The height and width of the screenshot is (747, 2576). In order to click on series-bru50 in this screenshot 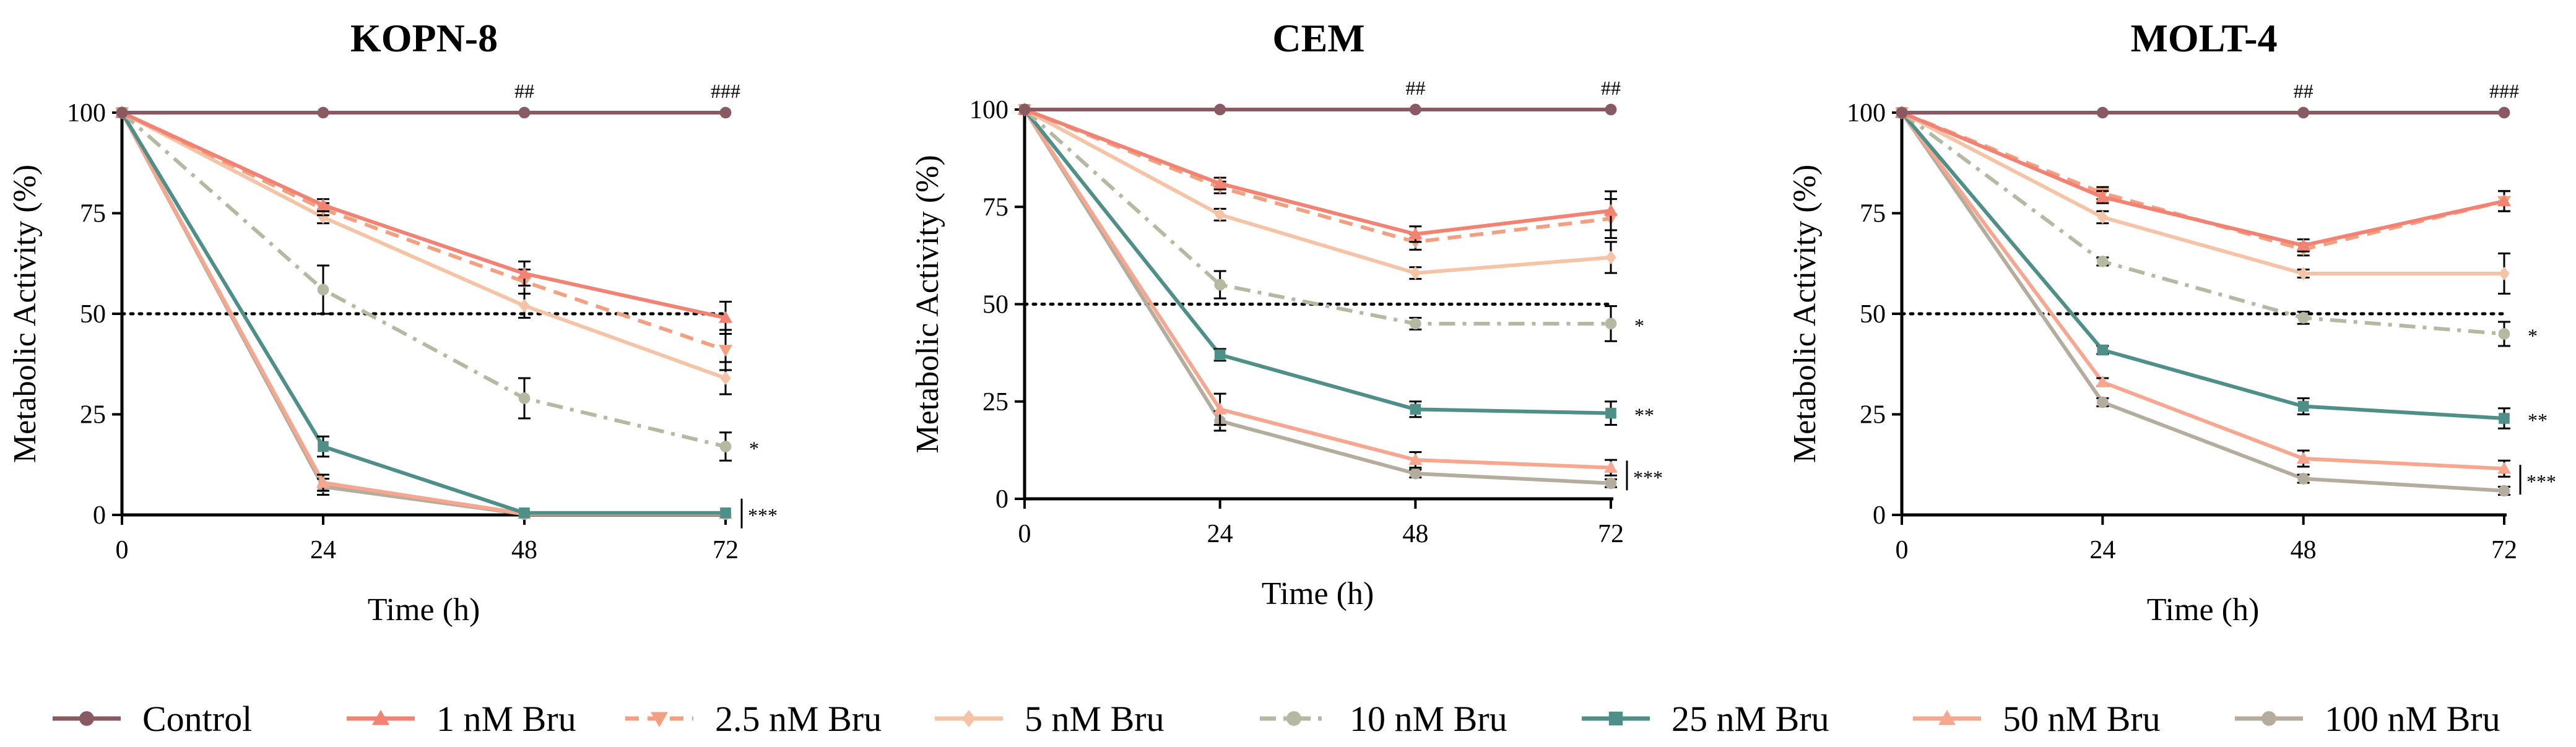, I will do `click(423, 312)`.